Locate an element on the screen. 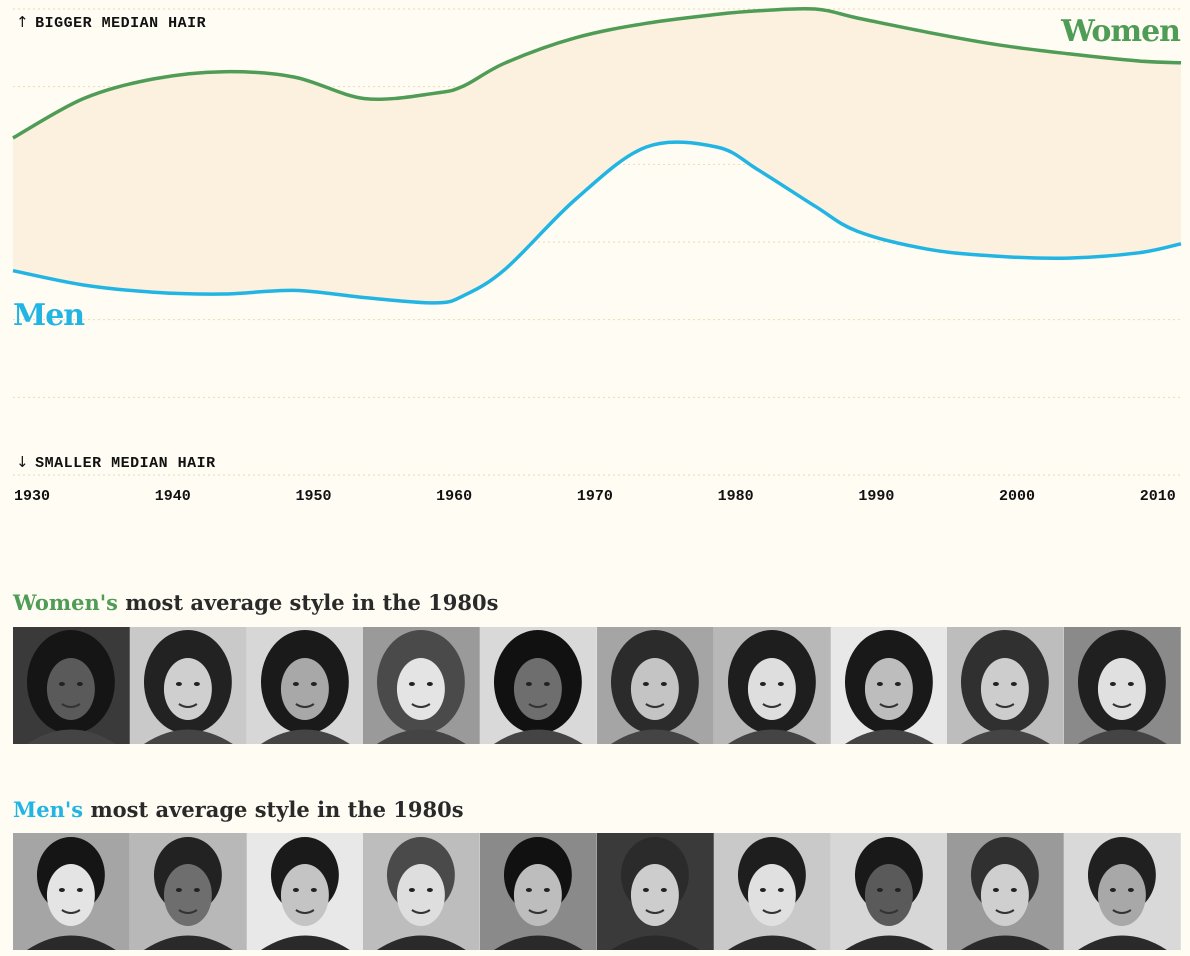 This screenshot has height=956, width=1190. women-photo-strip is located at coordinates (597, 685).